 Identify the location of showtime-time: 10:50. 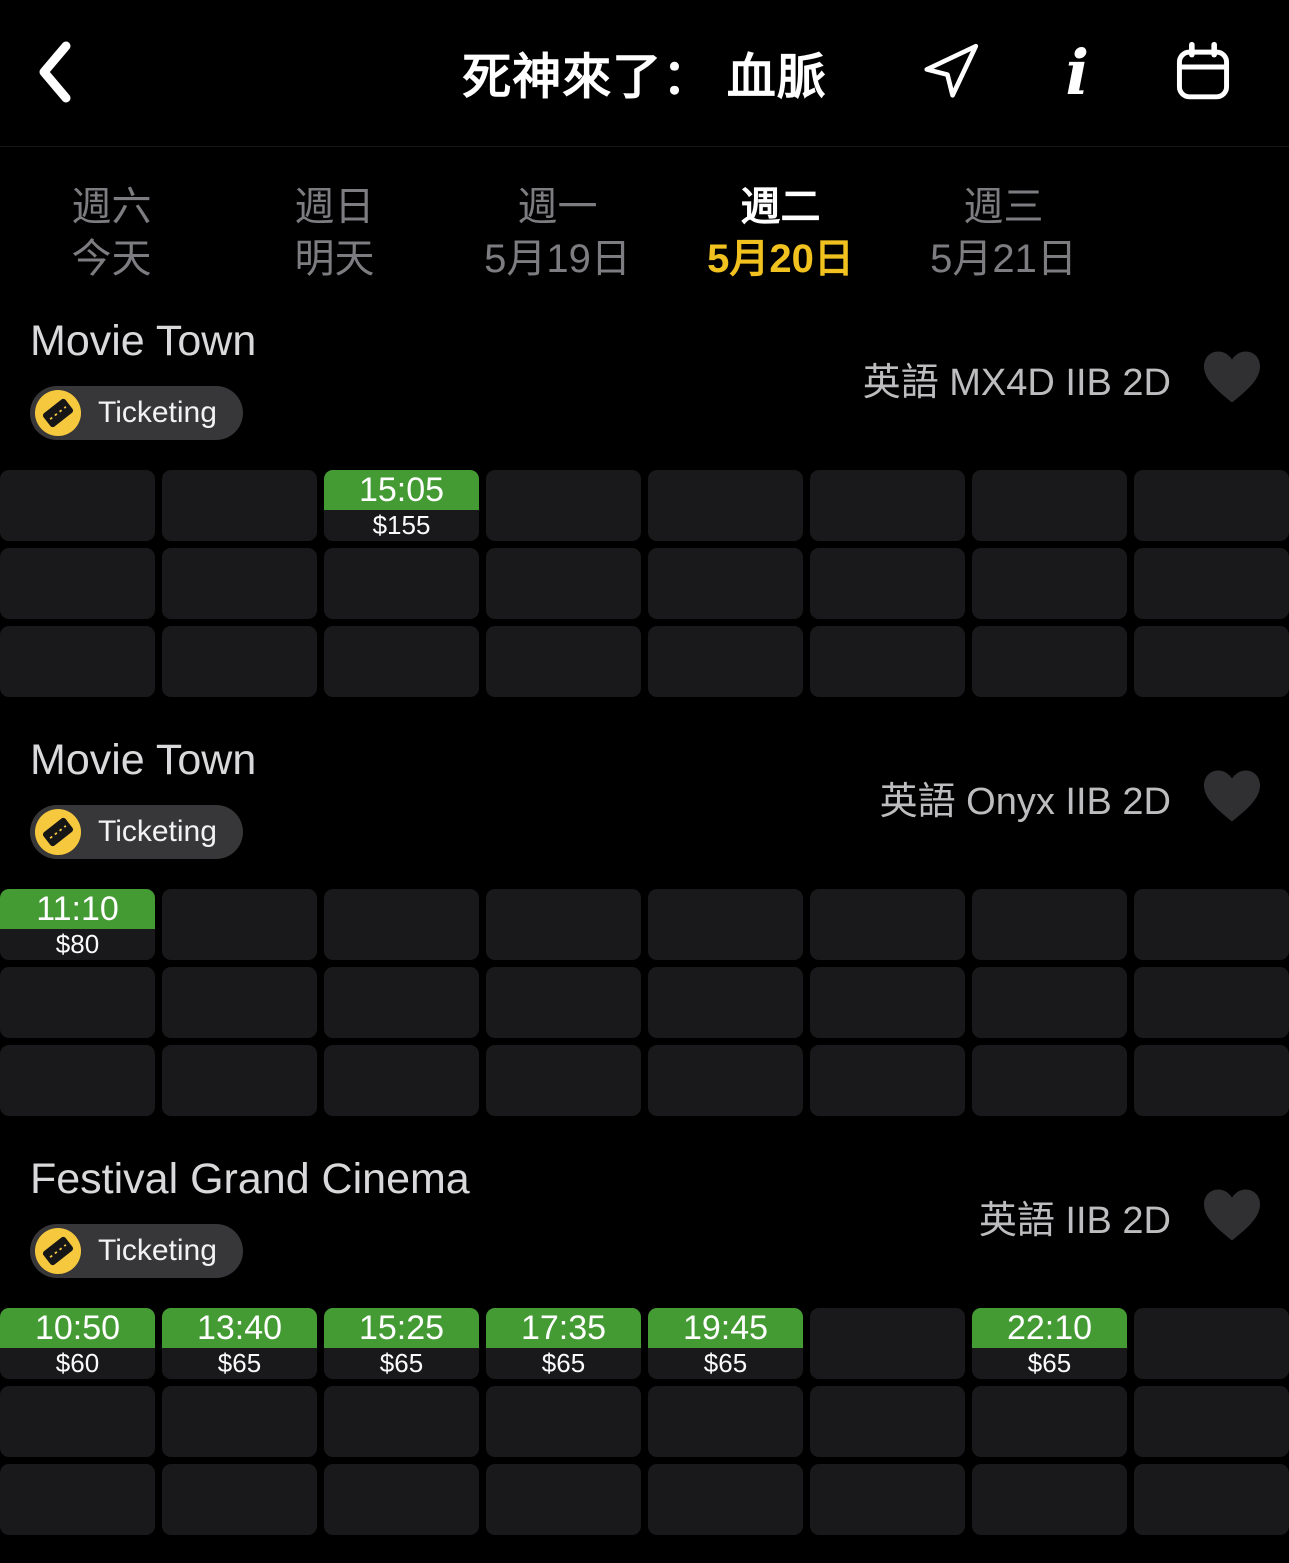
(77, 1328).